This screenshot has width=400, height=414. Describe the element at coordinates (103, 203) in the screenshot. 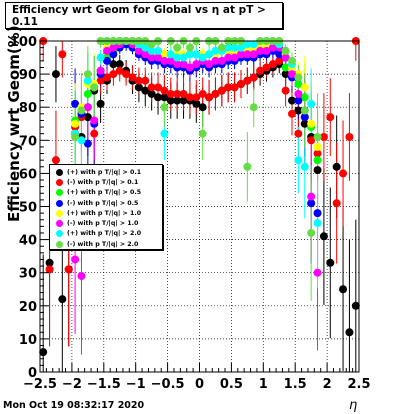

I see `legend-label: (-) with p T/|q| > 0.5` at that location.